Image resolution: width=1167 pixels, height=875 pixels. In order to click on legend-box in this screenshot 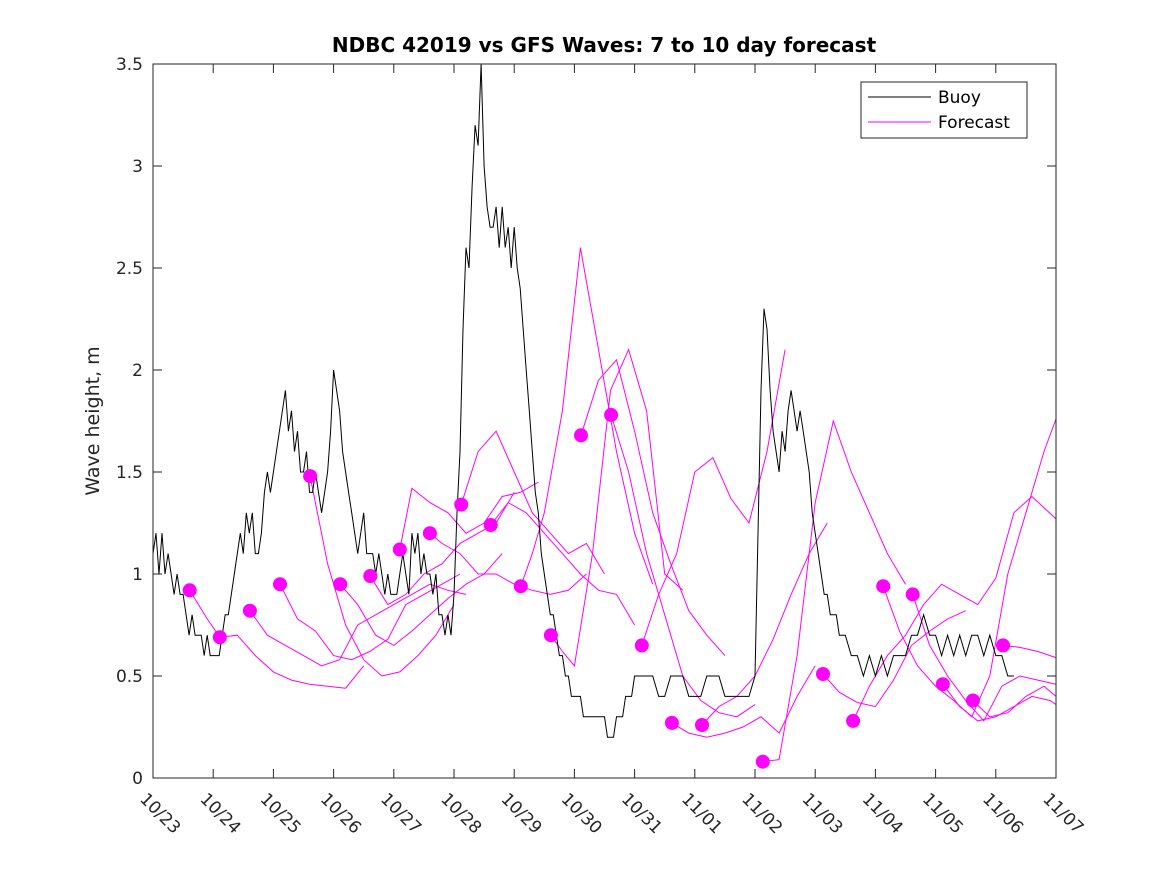, I will do `click(944, 110)`.